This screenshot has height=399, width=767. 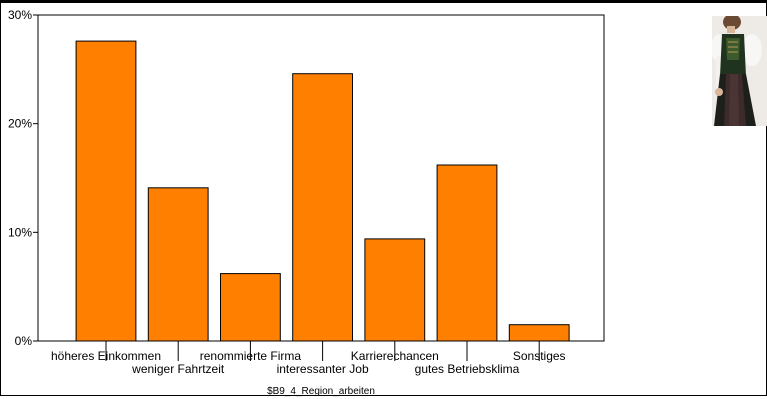 I want to click on woman-in-dirndl-photo, so click(x=739, y=71).